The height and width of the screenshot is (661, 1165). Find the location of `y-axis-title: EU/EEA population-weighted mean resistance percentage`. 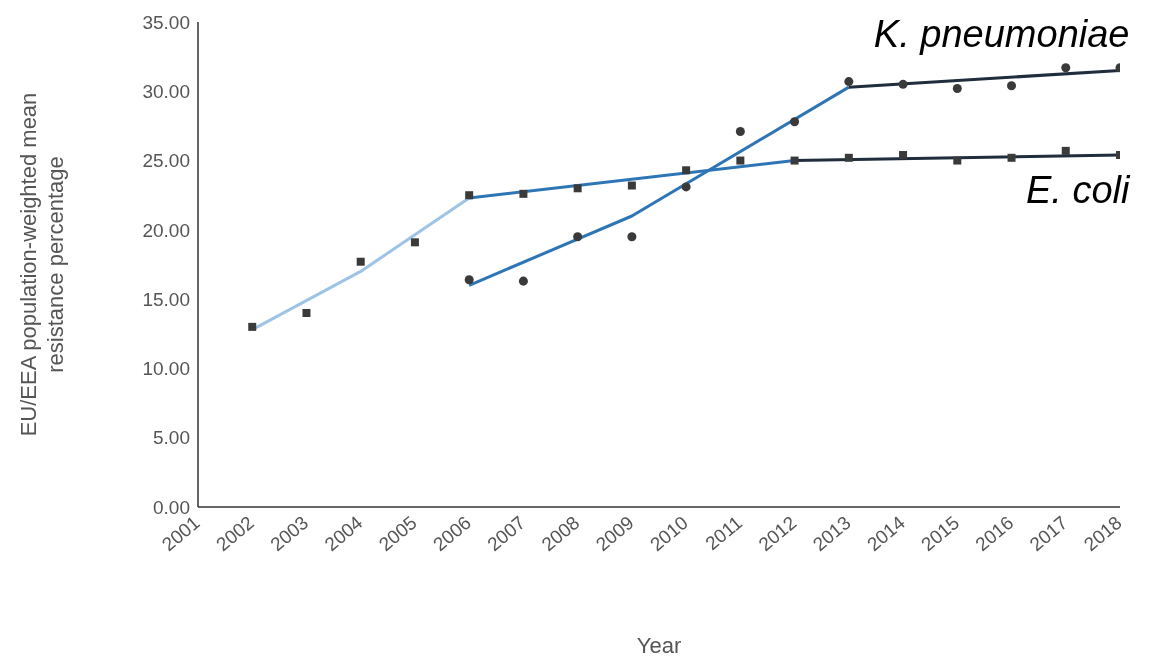

y-axis-title: EU/EEA population-weighted mean resistance percentage is located at coordinates (42, 264).